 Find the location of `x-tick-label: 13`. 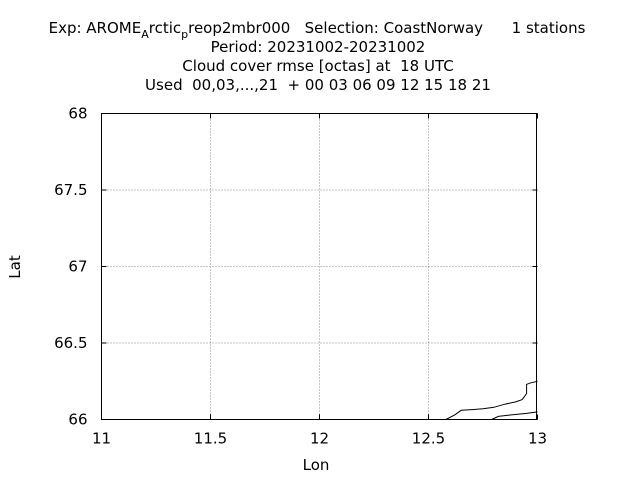

x-tick-label: 13 is located at coordinates (537, 439).